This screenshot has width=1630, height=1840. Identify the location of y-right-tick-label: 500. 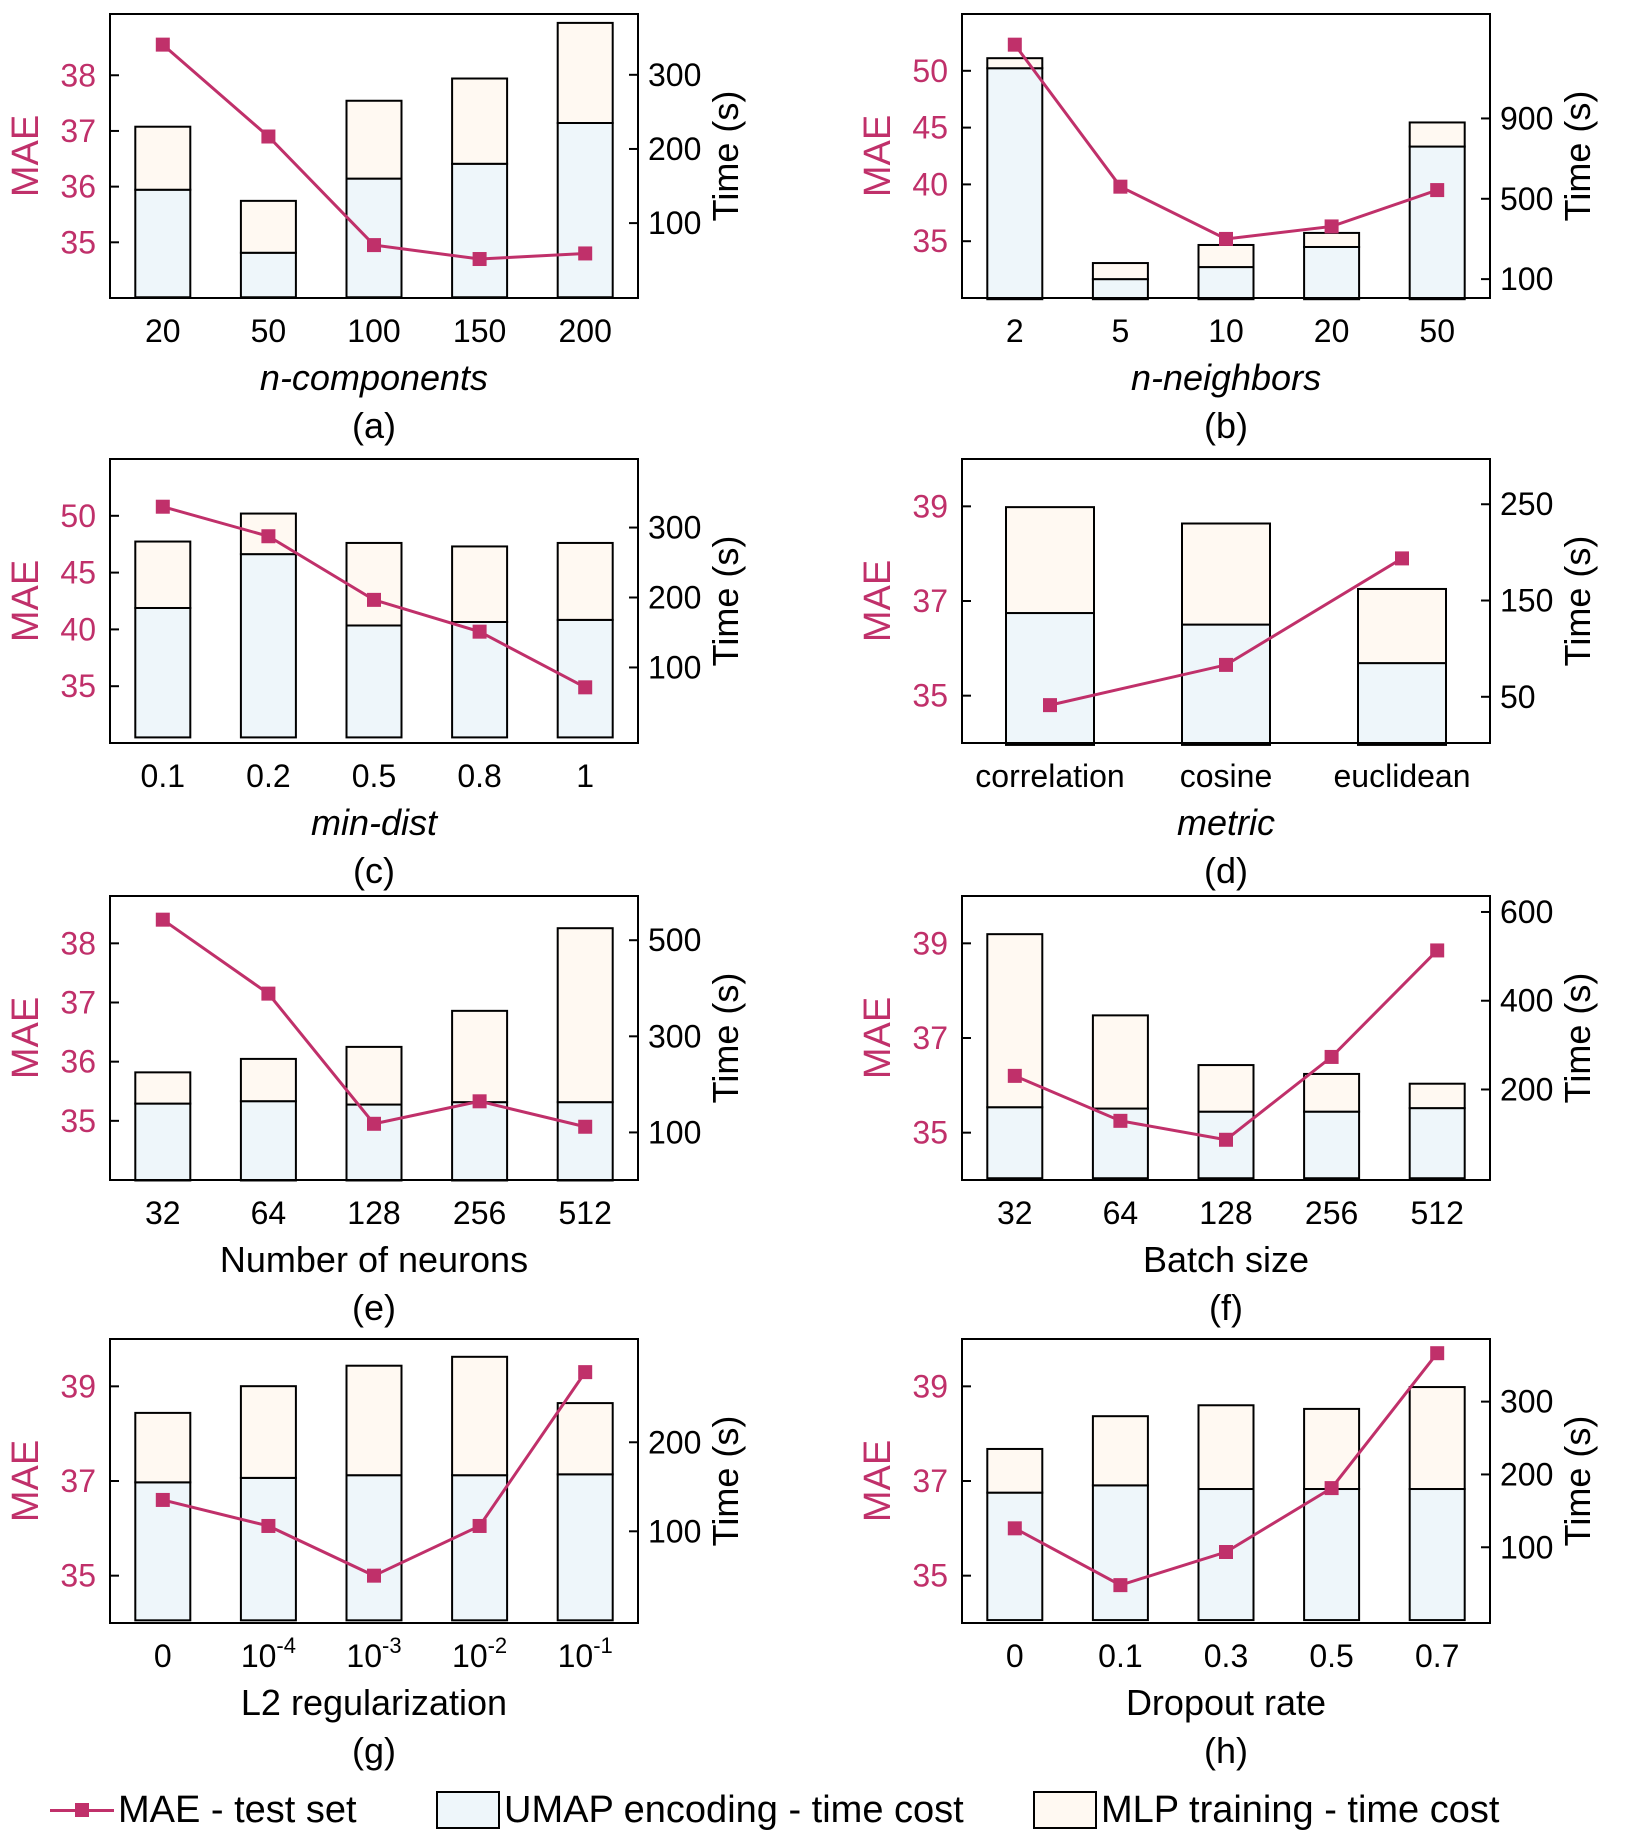
(1526, 199).